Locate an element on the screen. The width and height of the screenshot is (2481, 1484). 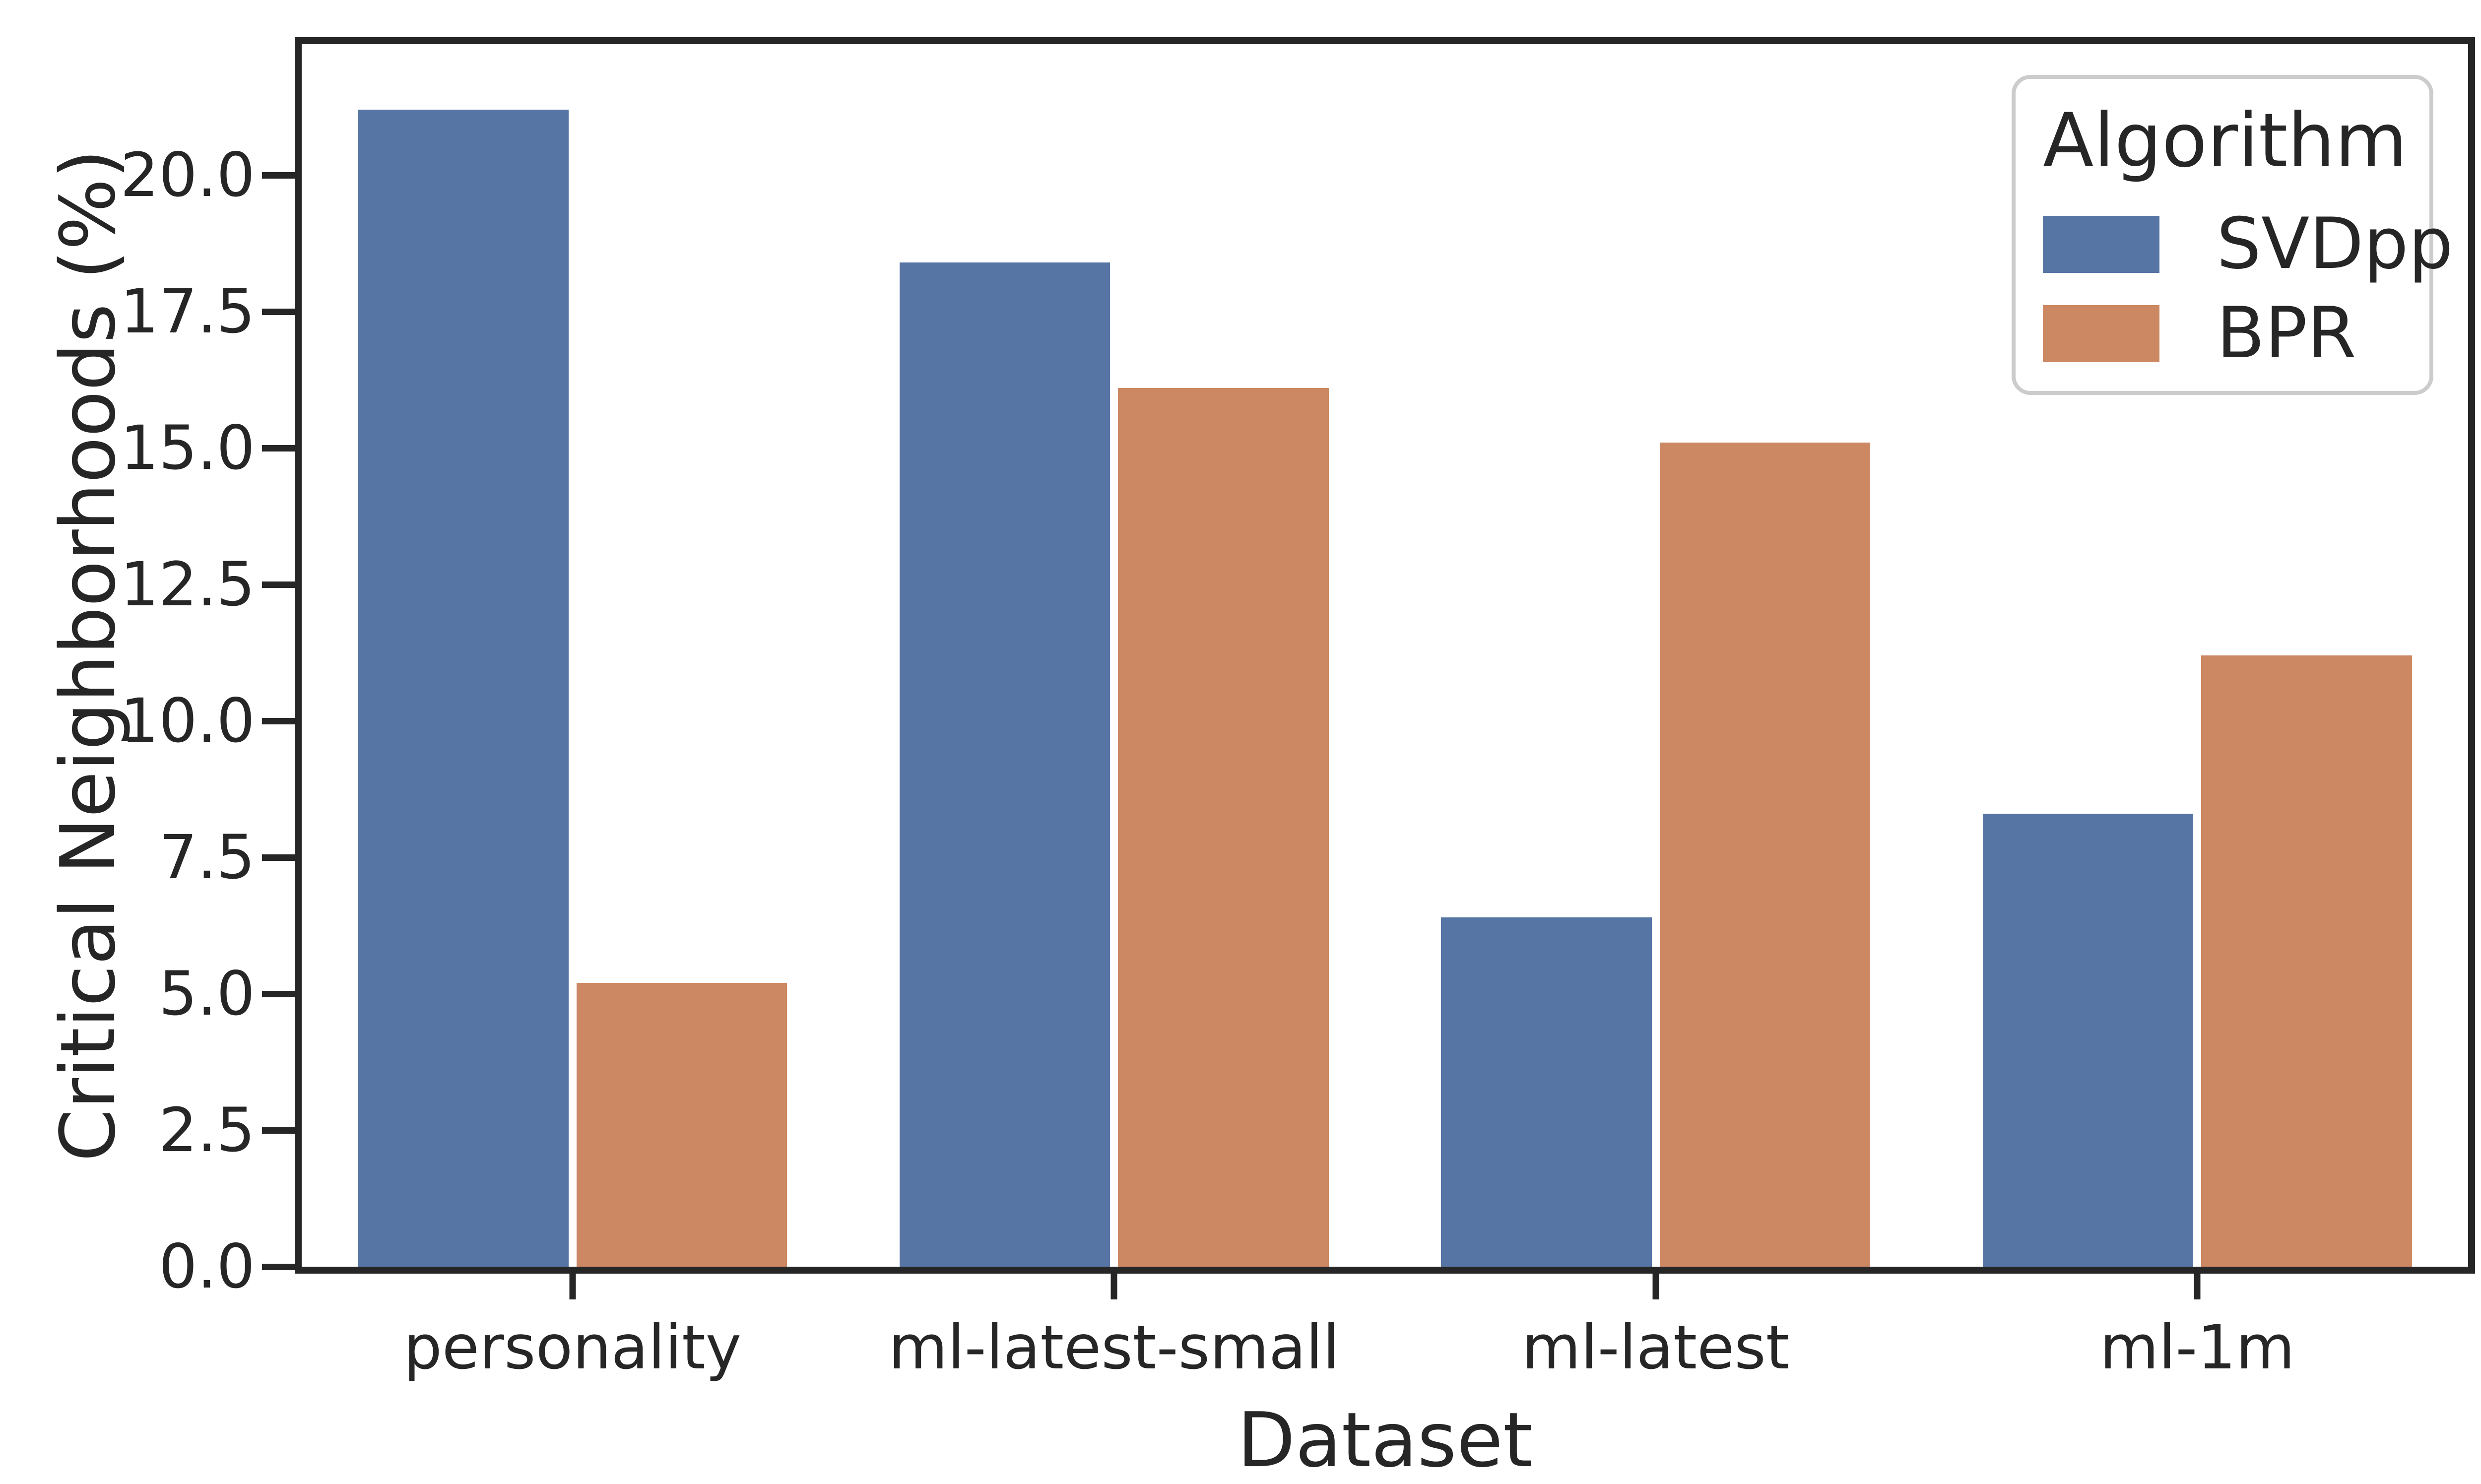
legend-label-bpr: BPR is located at coordinates (2286, 333).